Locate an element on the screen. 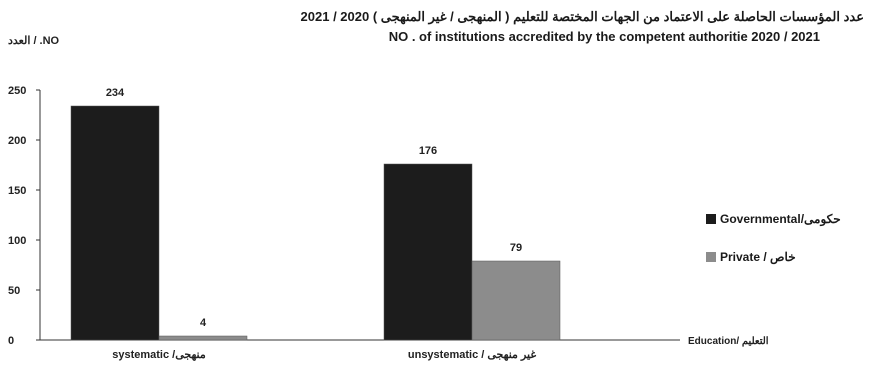  y-tick-label: 50 is located at coordinates (14, 291).